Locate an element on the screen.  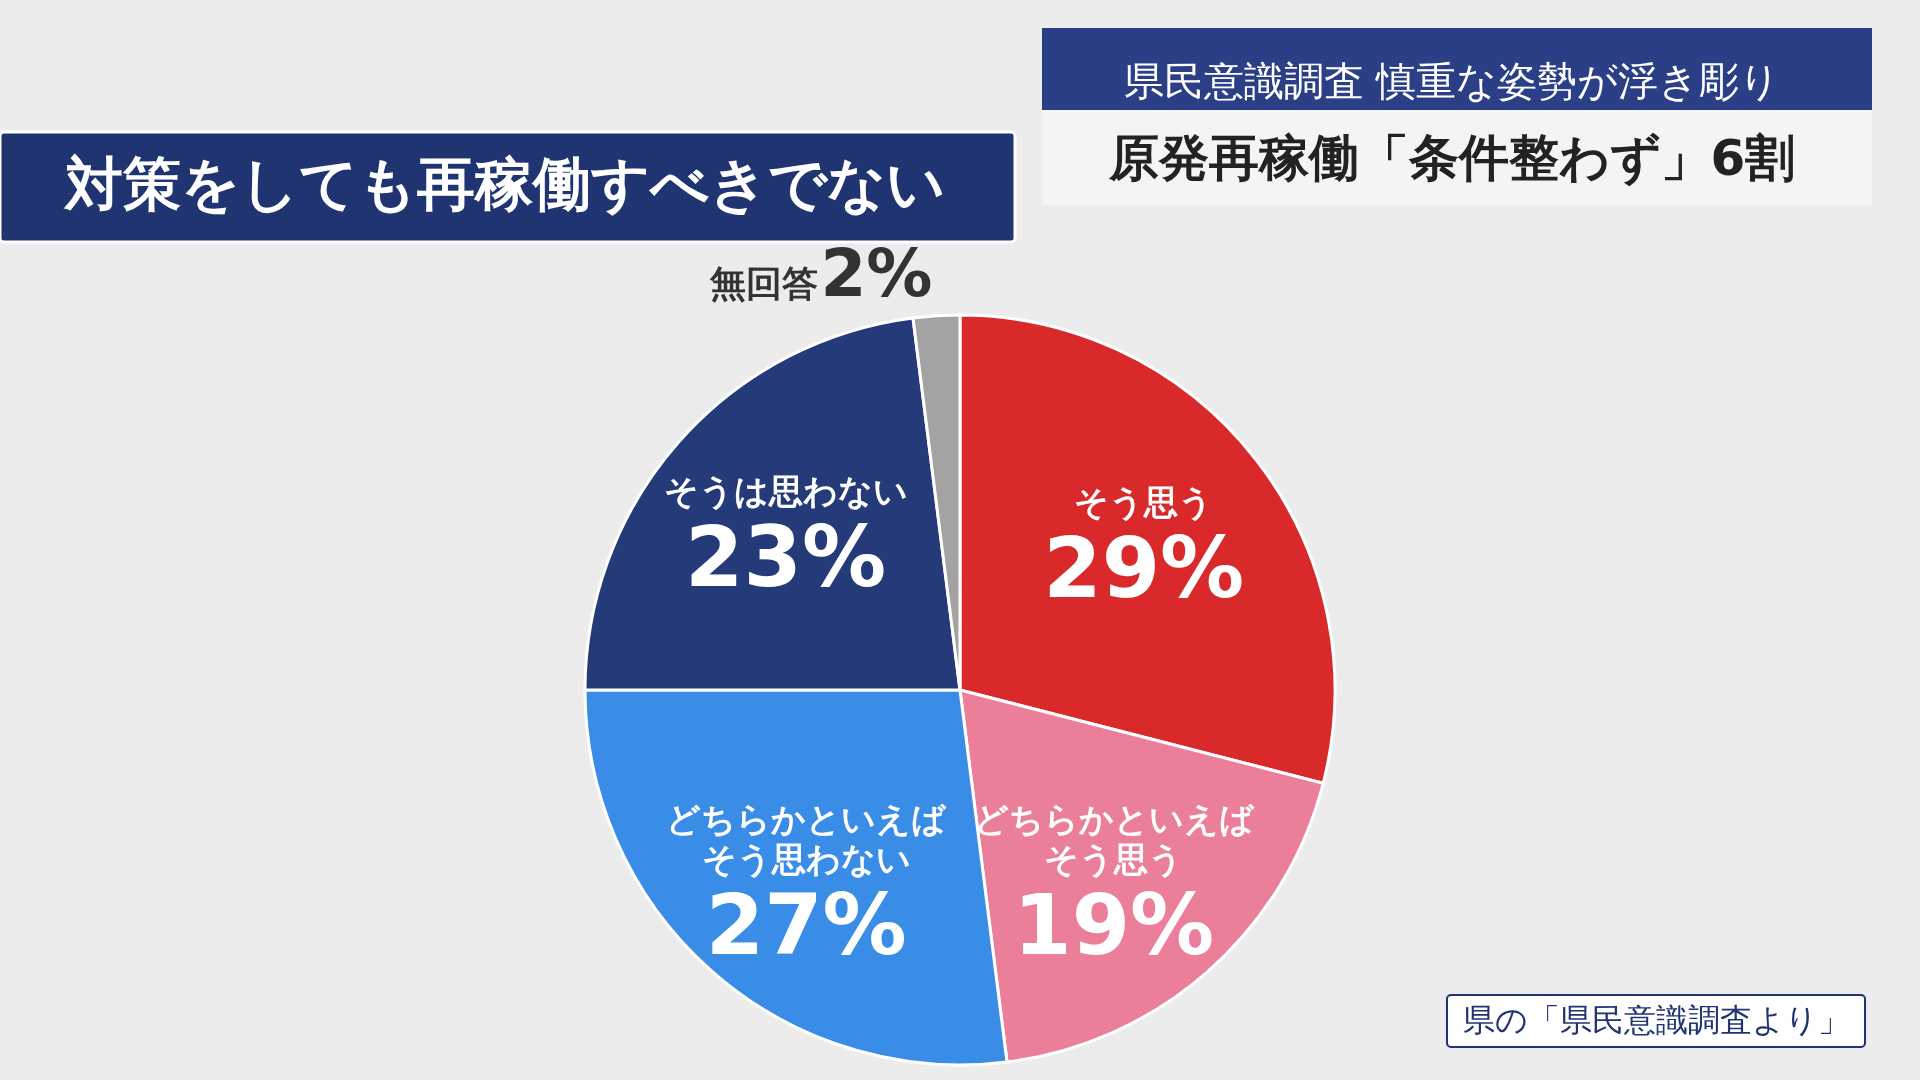
slice-label: そうは思わない is located at coordinates (785, 491).